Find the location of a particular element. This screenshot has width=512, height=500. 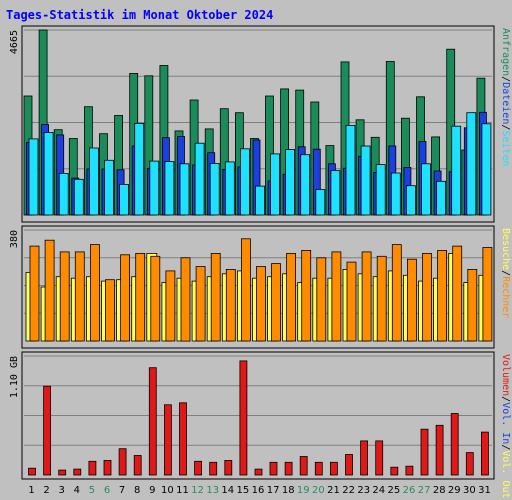

day-label-10: 10 is located at coordinates (167, 490).